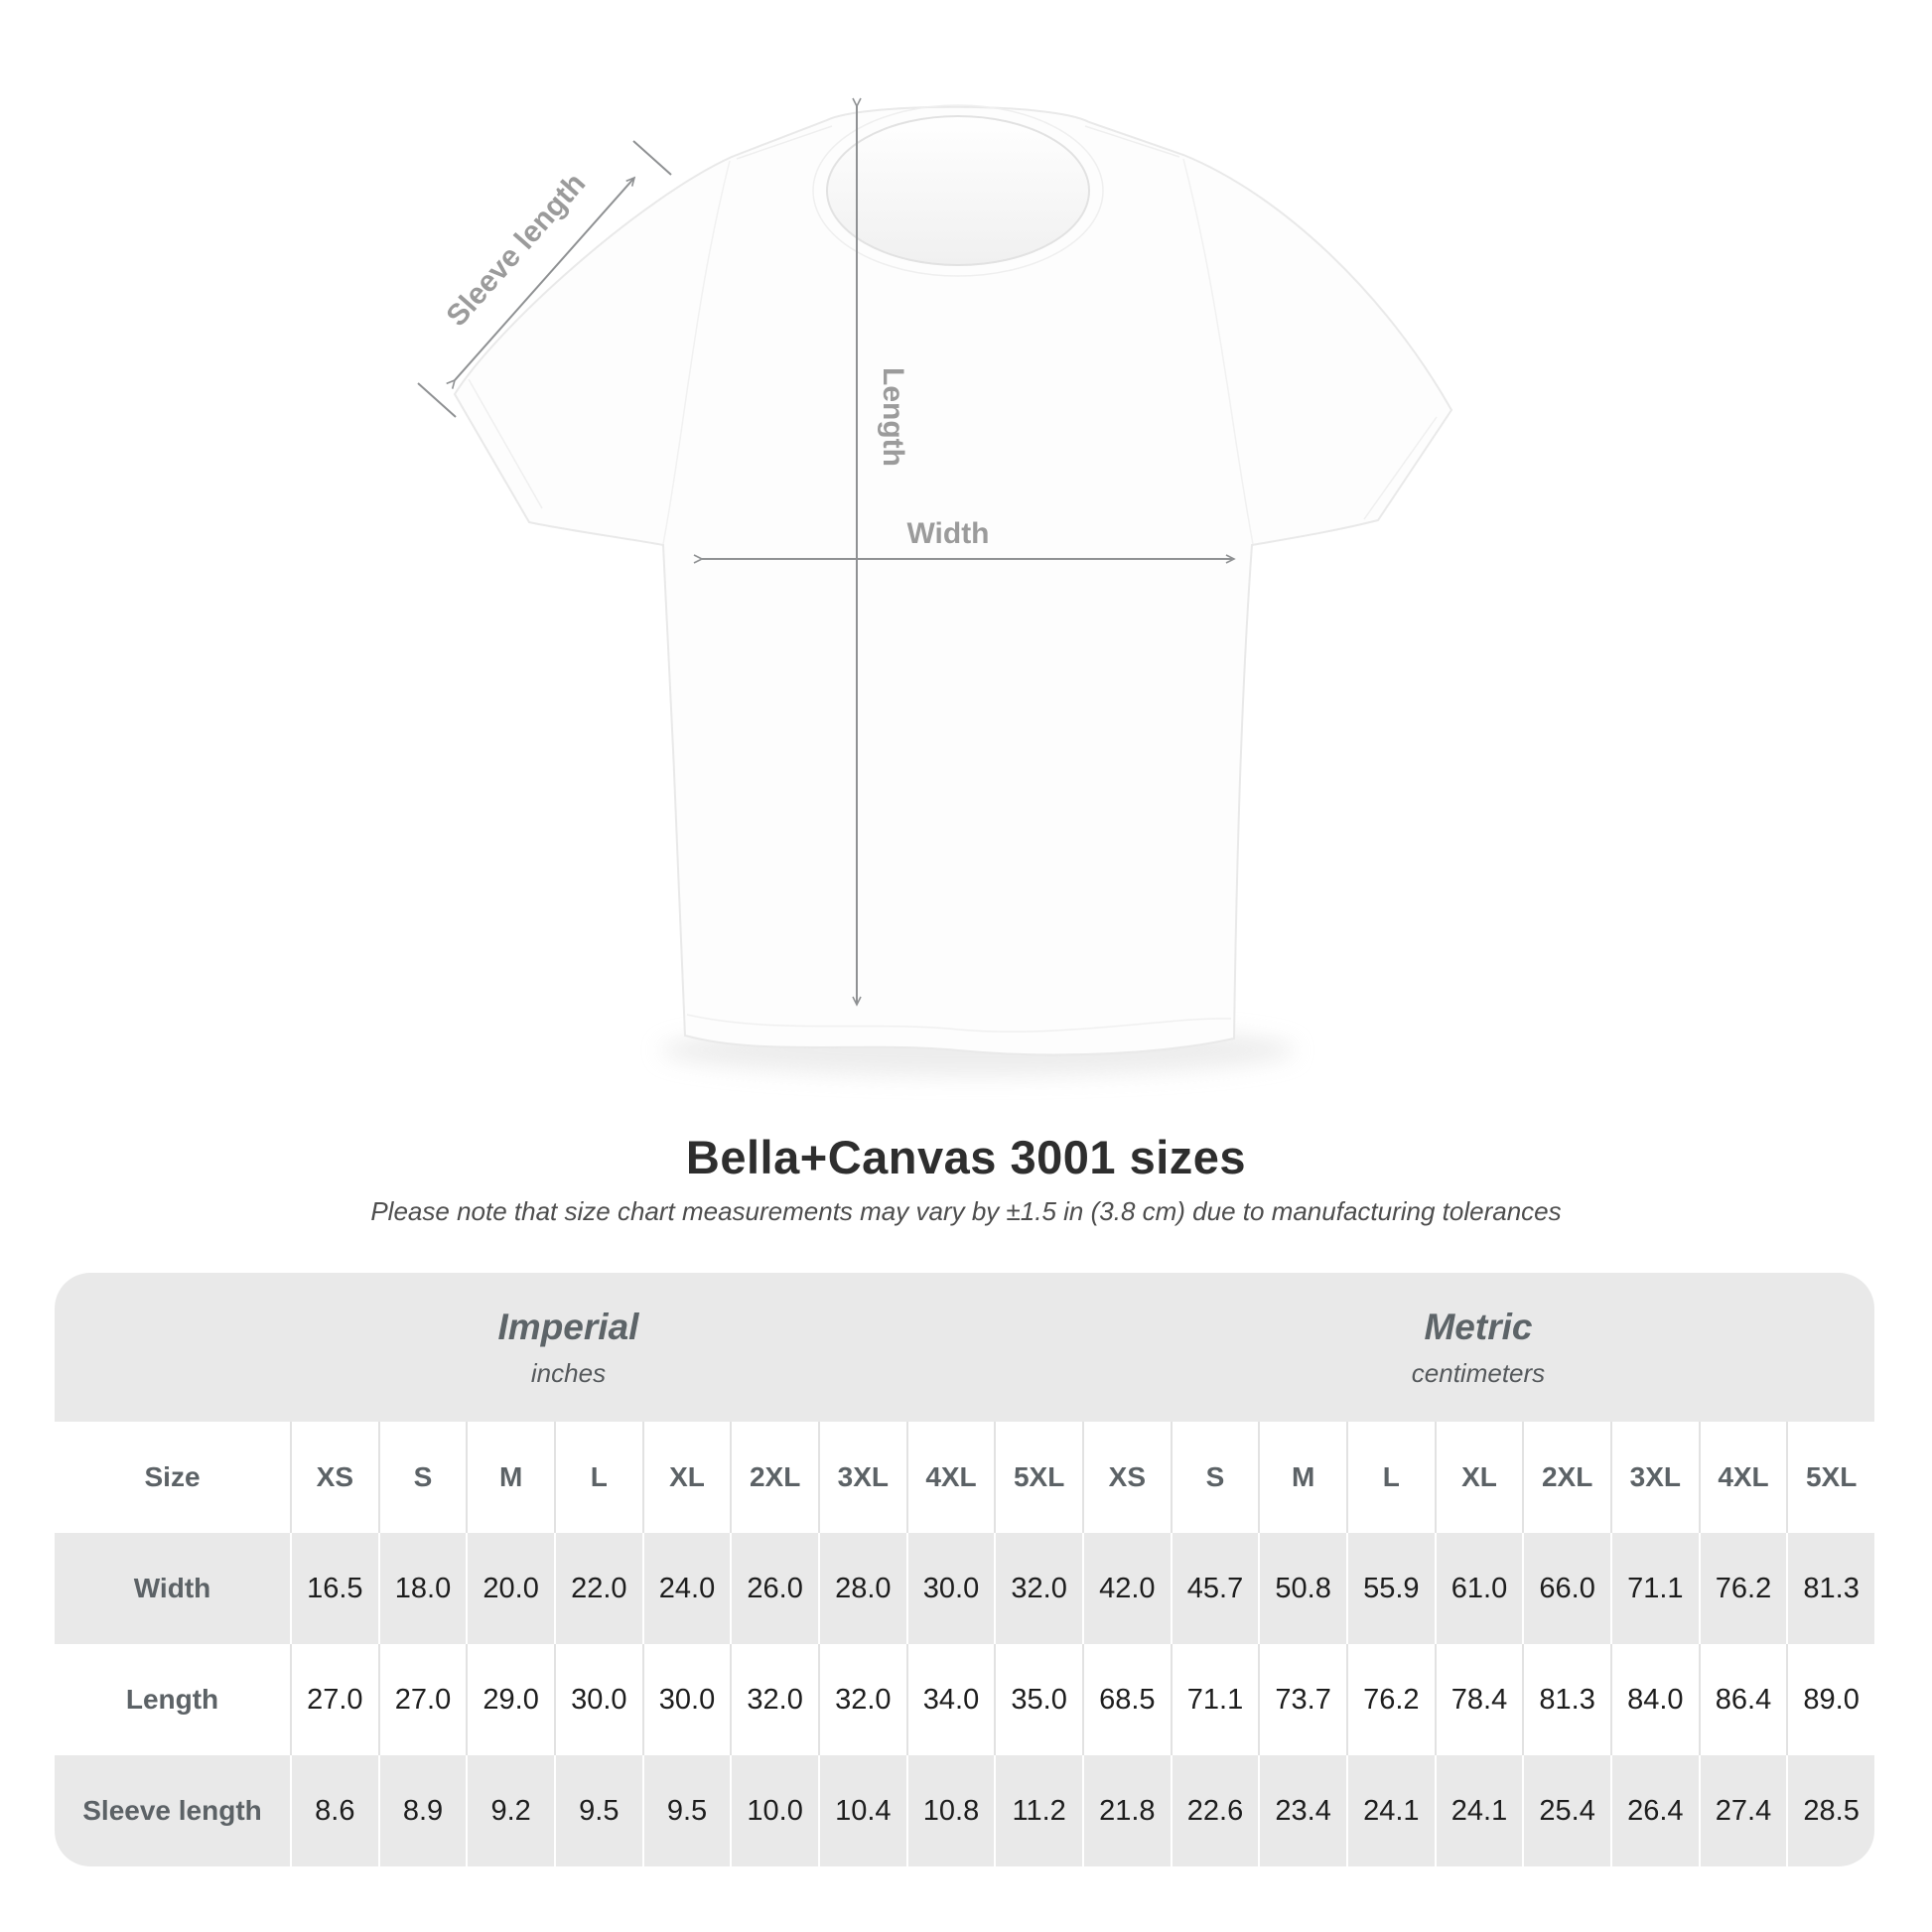 The image size is (1932, 1932). Describe the element at coordinates (1126, 1700) in the screenshot. I see `table-cell: 68.5` at that location.